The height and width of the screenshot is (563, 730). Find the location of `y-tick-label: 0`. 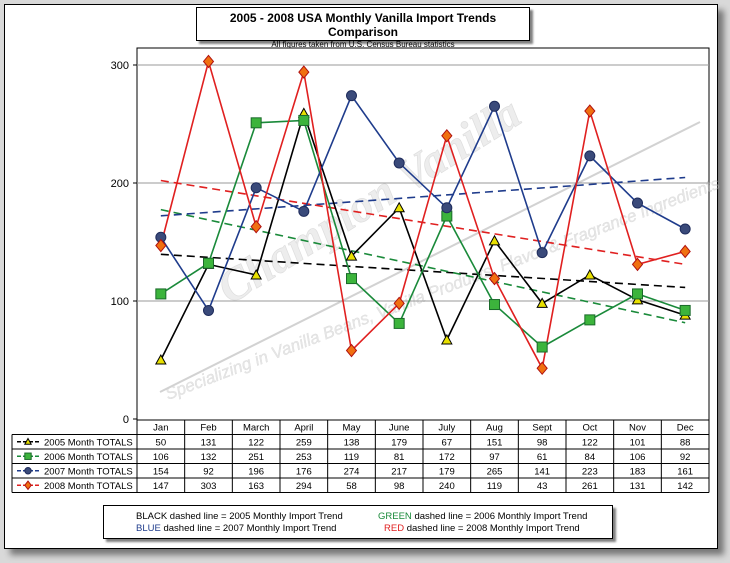

y-tick-label: 0 is located at coordinates (126, 420).